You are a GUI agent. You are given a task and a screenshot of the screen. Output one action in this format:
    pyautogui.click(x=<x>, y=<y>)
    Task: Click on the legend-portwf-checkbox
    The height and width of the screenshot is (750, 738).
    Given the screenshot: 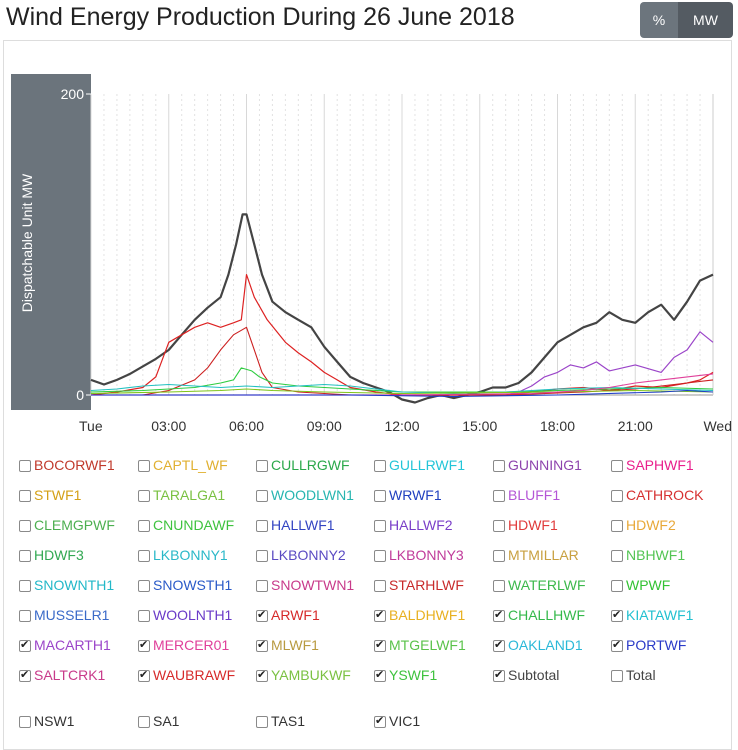 What is the action you would take?
    pyautogui.click(x=617, y=645)
    